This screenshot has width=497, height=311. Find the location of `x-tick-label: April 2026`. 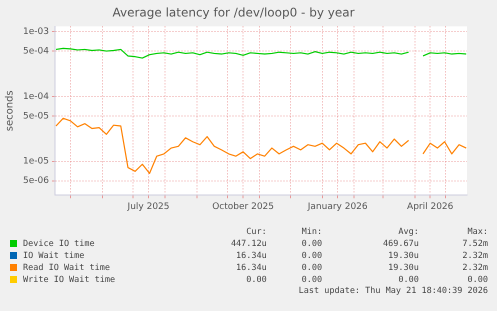

x-tick-label: April 2026 is located at coordinates (430, 207).